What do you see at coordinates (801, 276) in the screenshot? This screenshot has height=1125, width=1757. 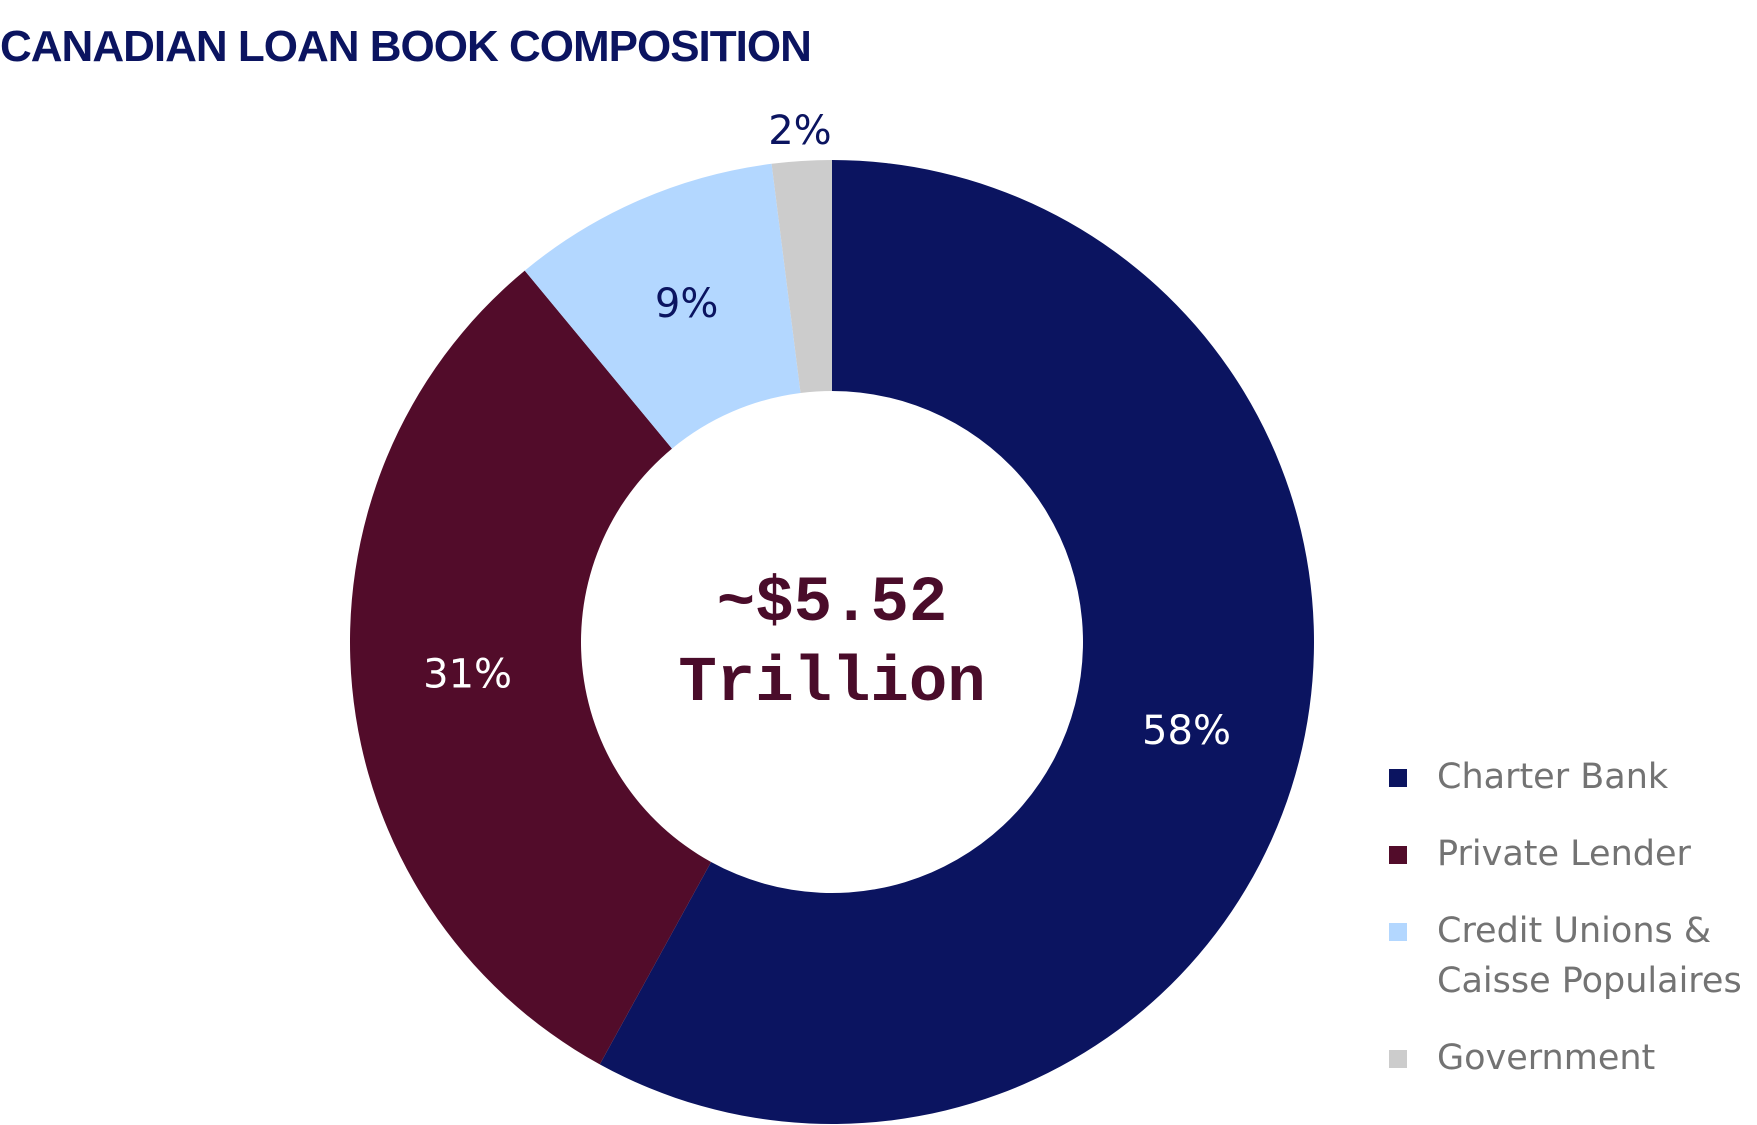 I see `slice-government` at bounding box center [801, 276].